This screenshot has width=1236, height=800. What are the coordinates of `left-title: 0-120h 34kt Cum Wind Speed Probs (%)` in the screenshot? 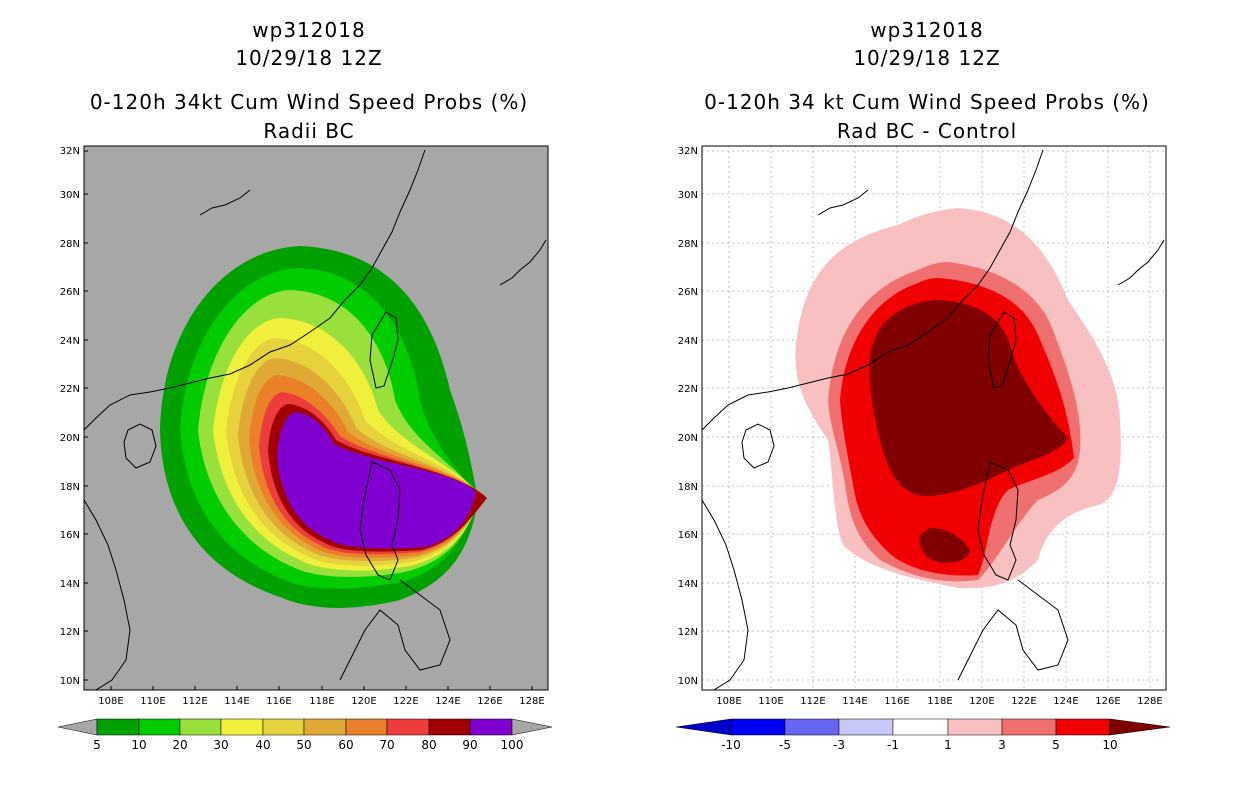 It's located at (309, 102).